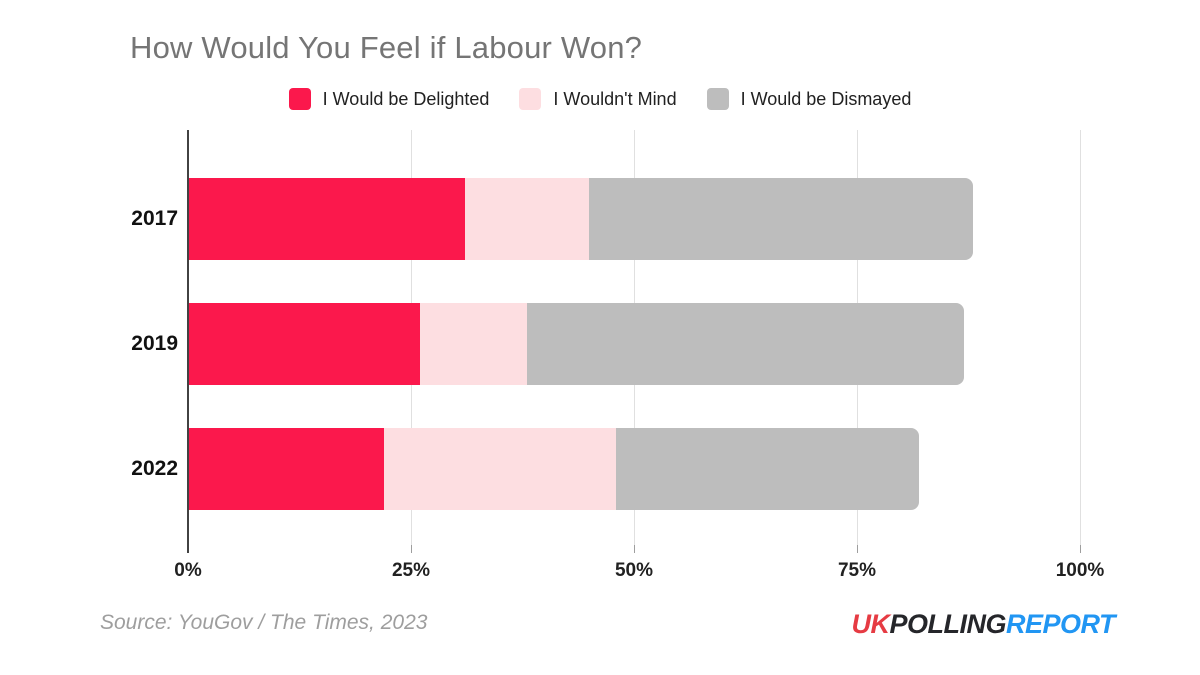  Describe the element at coordinates (870, 624) in the screenshot. I see `logo-uk: UK` at that location.